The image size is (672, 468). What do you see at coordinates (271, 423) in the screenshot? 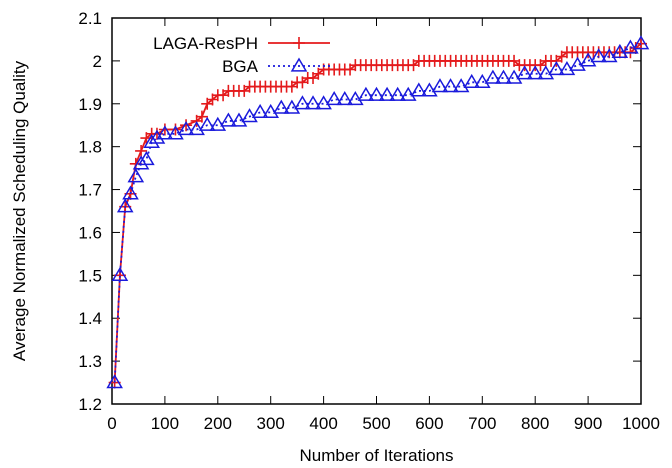
I see `x-tick-label: 300` at bounding box center [271, 423].